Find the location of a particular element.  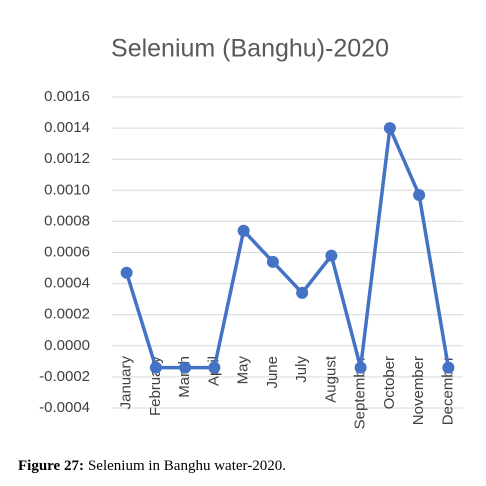

caption: Figure 27: Selenium in Banghu water-2020. is located at coordinates (152, 466).